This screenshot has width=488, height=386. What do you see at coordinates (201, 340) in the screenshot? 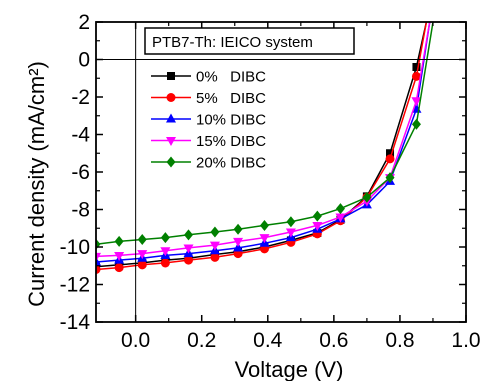
I see `x-tick-label: 0.2` at bounding box center [201, 340].